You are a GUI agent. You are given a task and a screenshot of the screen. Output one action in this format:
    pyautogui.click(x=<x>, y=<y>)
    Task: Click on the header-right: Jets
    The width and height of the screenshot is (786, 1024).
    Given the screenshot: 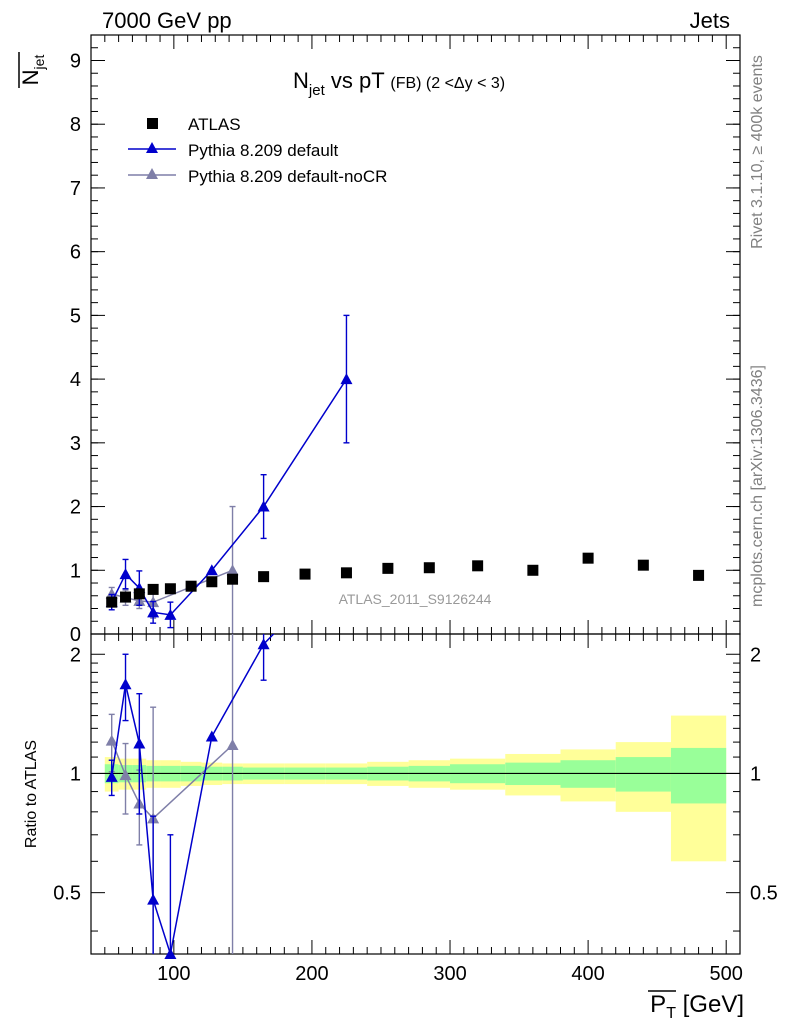 What is the action you would take?
    pyautogui.click(x=710, y=20)
    